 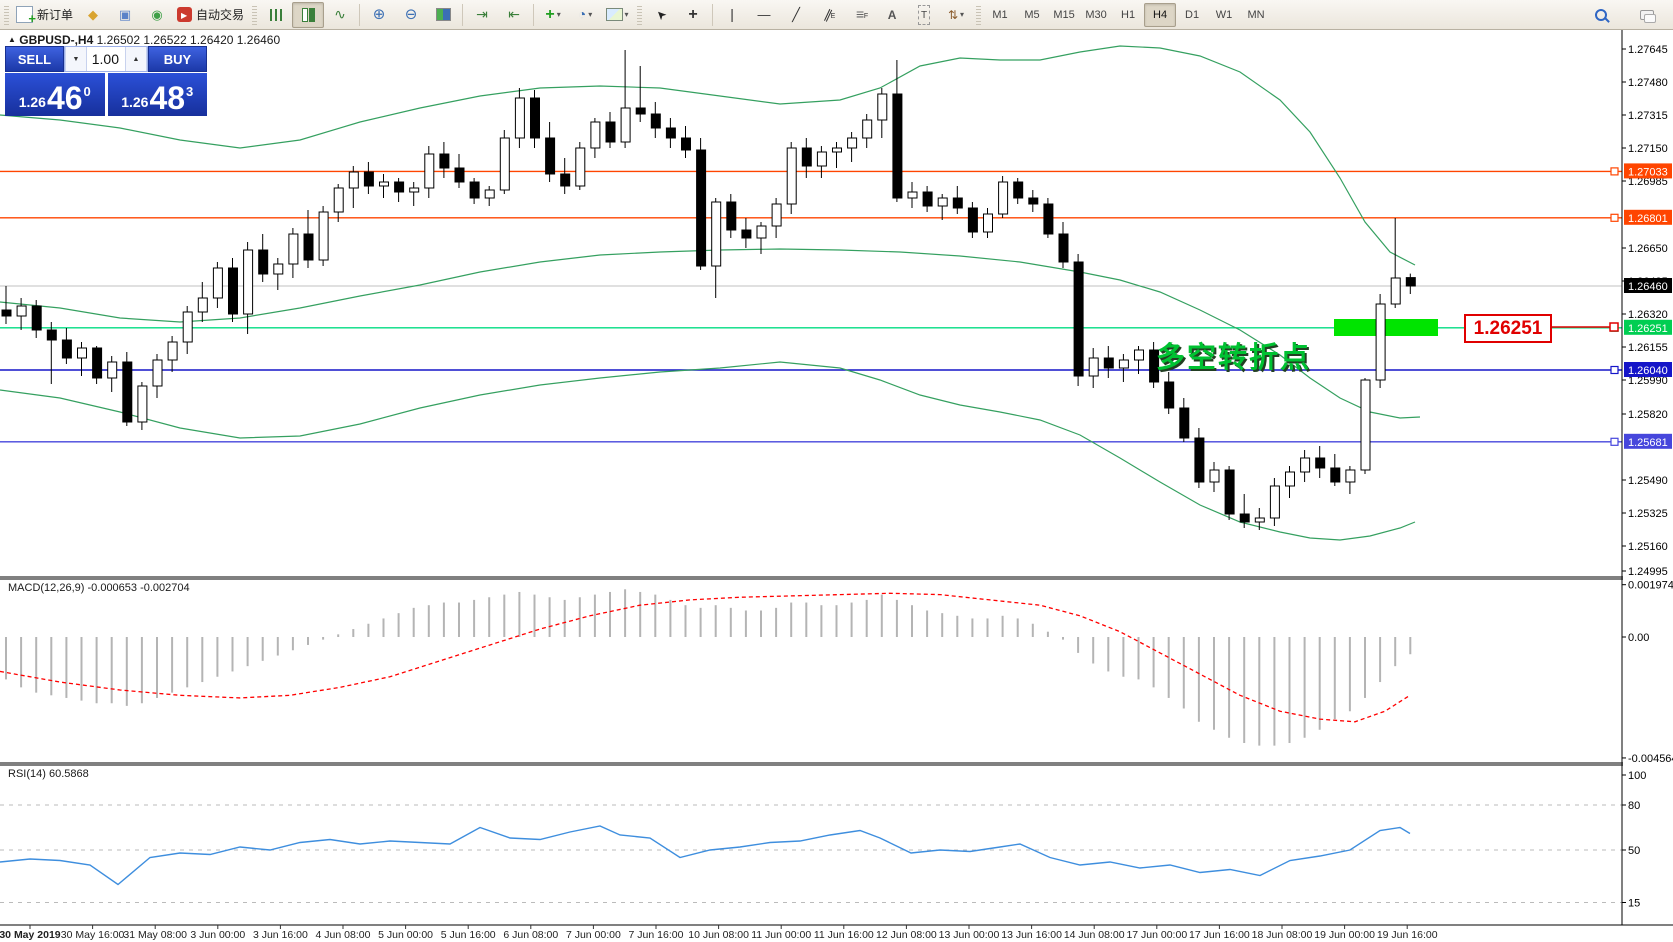 I want to click on arrow-objects-button: ▾, so click(x=956, y=15).